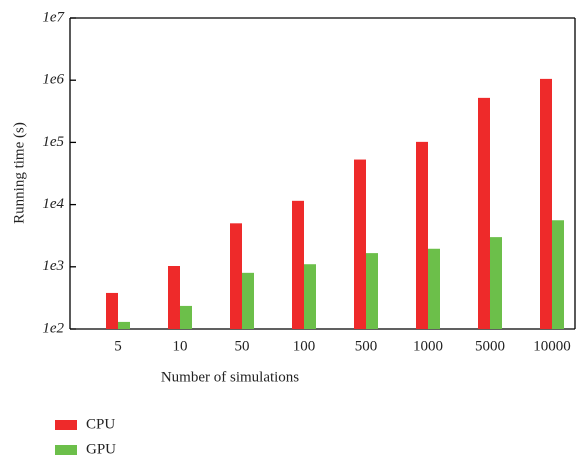 The image size is (580, 462). I want to click on x-tick-label: 1000, so click(428, 346).